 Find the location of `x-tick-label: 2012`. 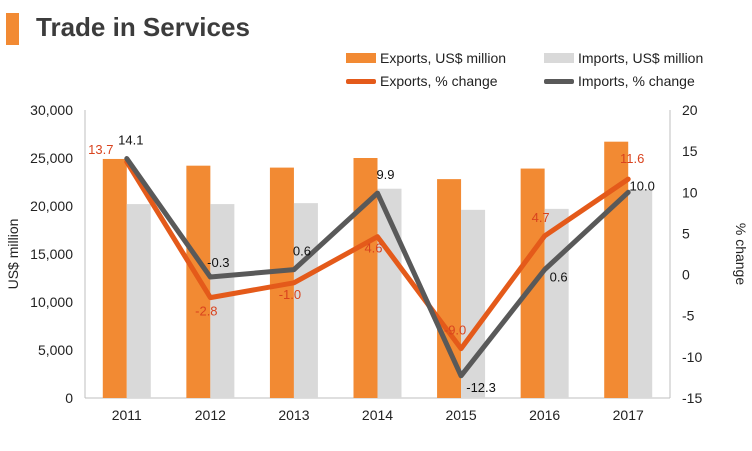

x-tick-label: 2012 is located at coordinates (210, 415).